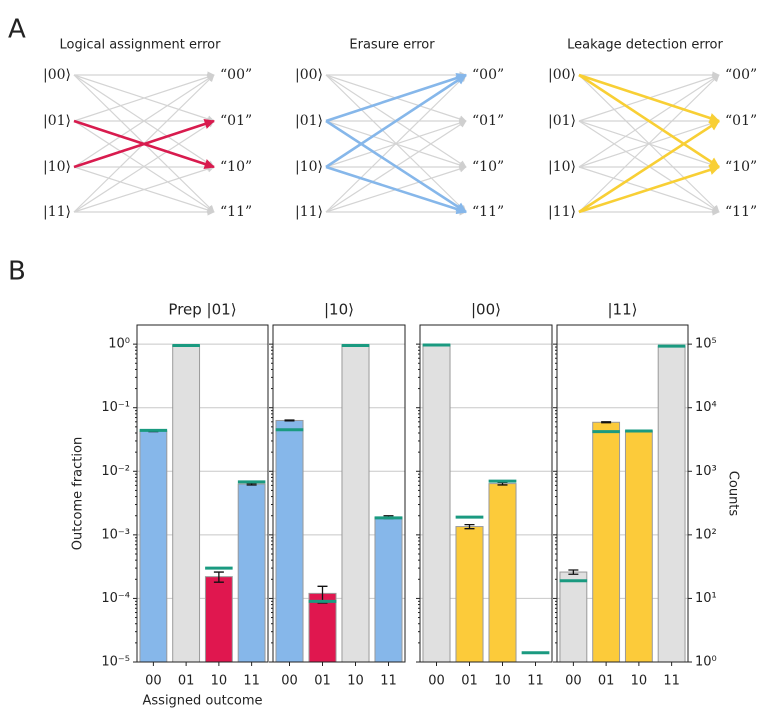 The width and height of the screenshot is (760, 717). I want to click on panel-title: |10⟩, so click(339, 310).